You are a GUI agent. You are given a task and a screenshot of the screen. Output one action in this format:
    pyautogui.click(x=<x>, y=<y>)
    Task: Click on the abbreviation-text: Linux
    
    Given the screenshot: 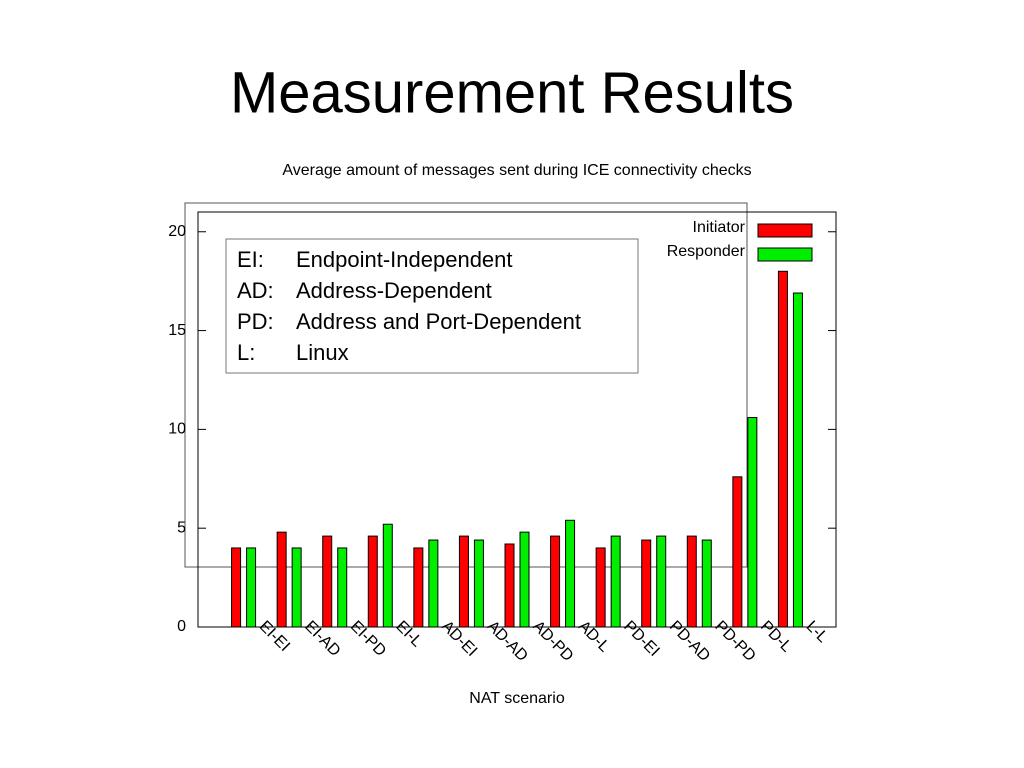 What is the action you would take?
    pyautogui.click(x=322, y=352)
    